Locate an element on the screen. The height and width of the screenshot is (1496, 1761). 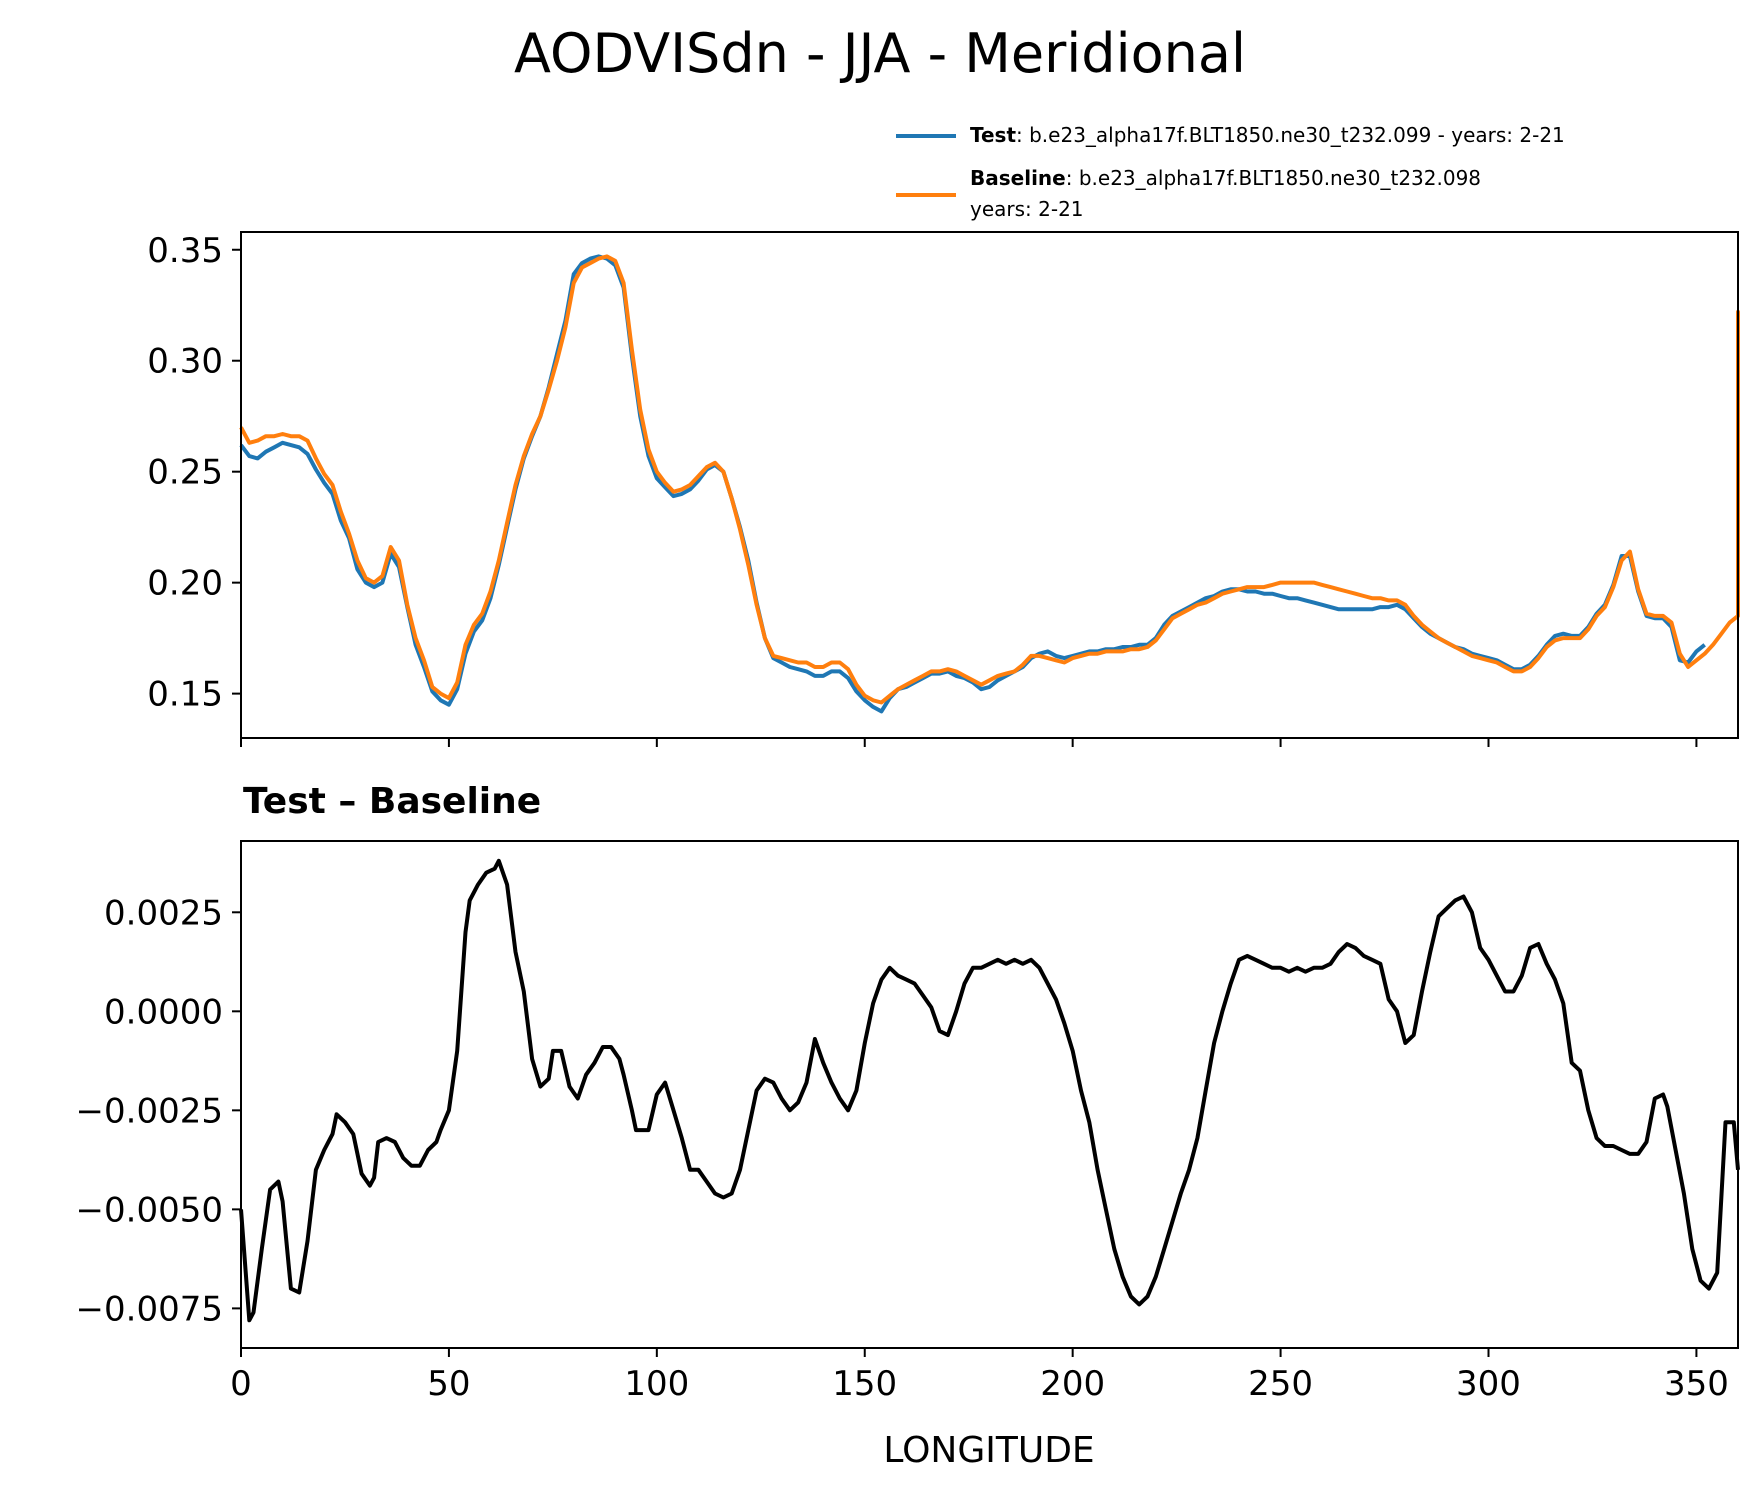
xtick-label: 300 is located at coordinates (1488, 1384).